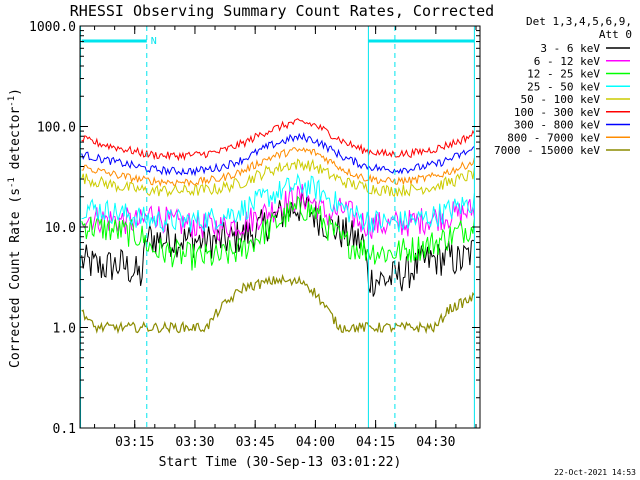 The height and width of the screenshot is (480, 640). I want to click on x-tick-label: 04:30, so click(435, 442).